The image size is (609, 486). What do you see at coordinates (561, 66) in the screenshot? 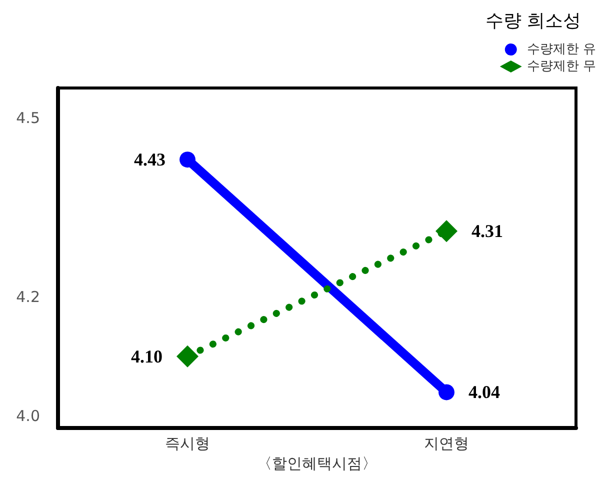
I see `legend-label: 수량제한 무` at bounding box center [561, 66].